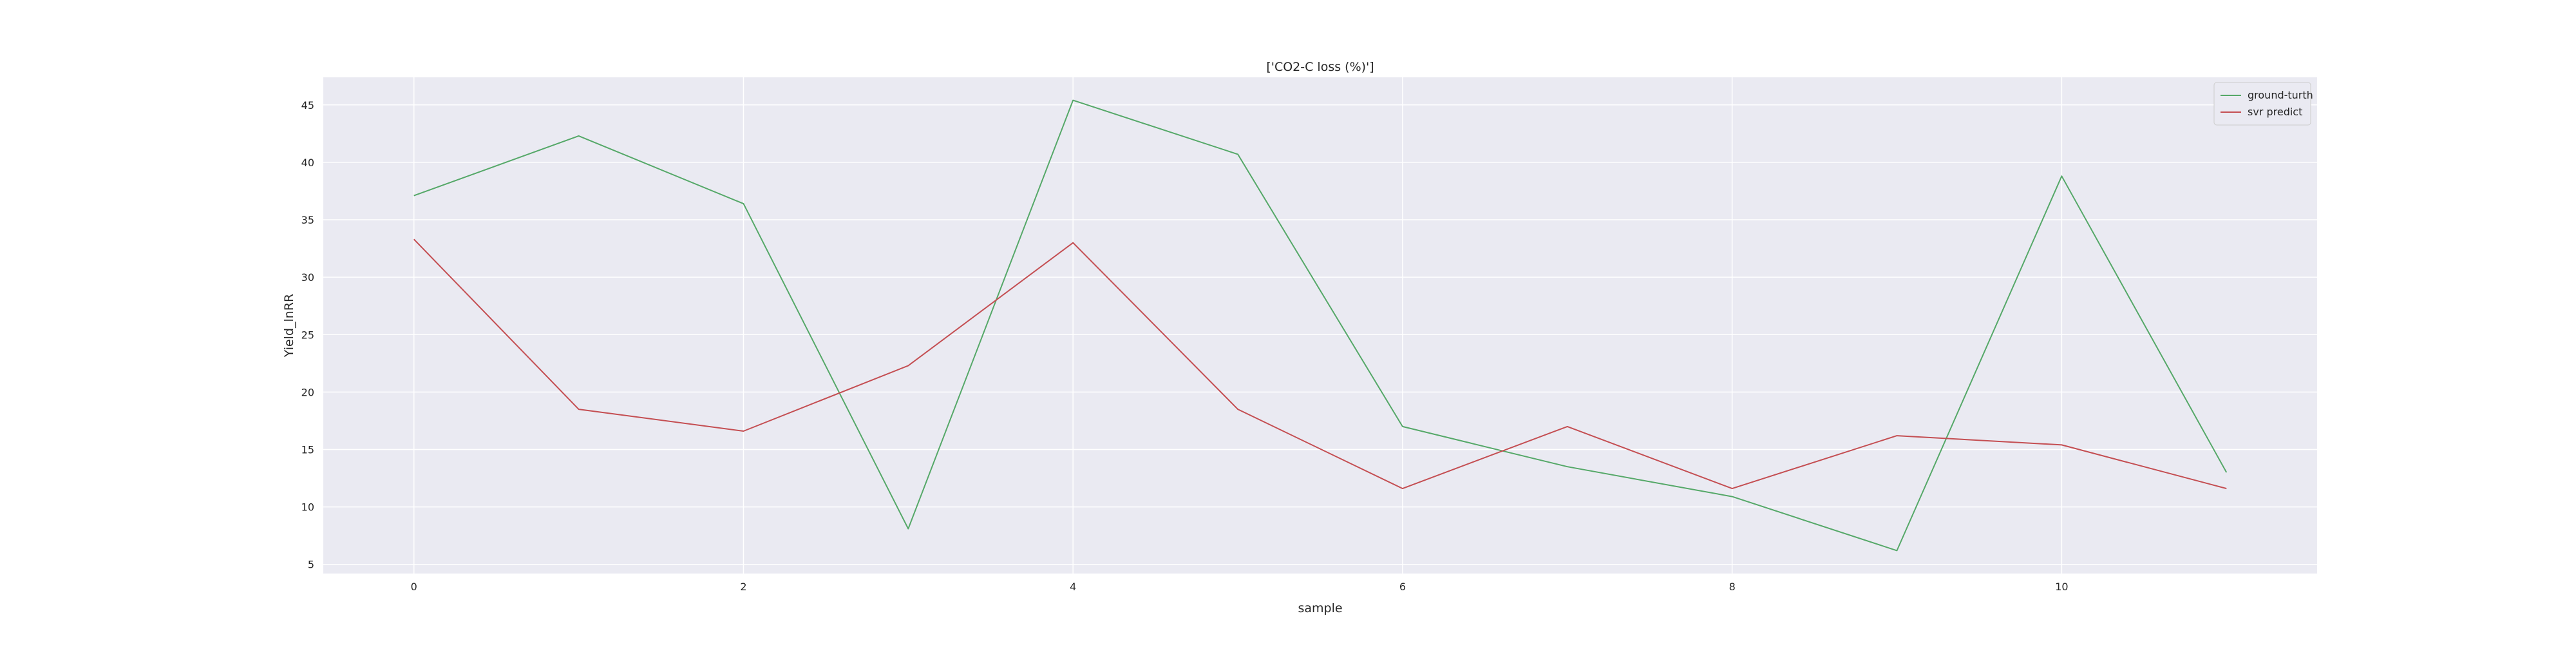  What do you see at coordinates (2280, 95) in the screenshot?
I see `legend-label: ground-turth` at bounding box center [2280, 95].